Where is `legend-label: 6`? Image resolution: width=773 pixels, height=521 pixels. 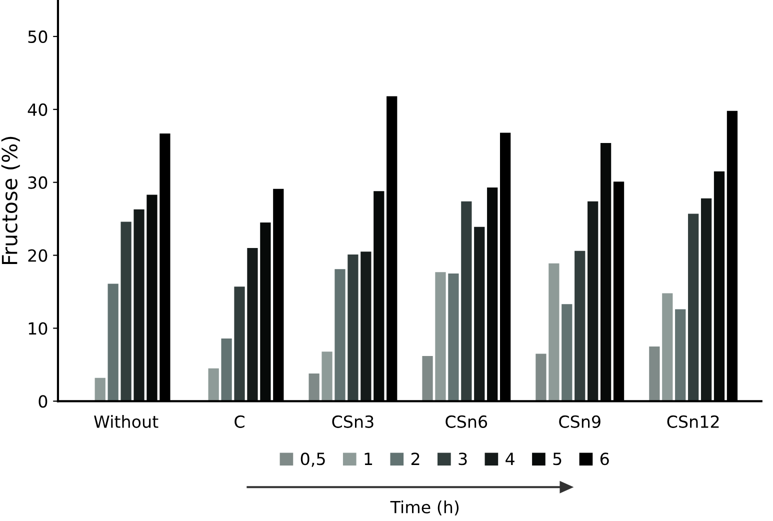 legend-label: 6 is located at coordinates (604, 459).